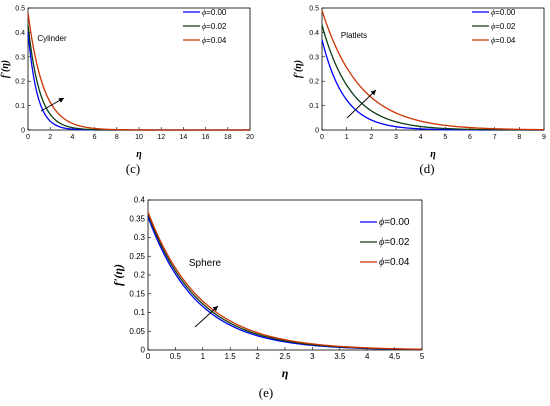  I want to click on panel-annotation: Sphere, so click(205, 263).